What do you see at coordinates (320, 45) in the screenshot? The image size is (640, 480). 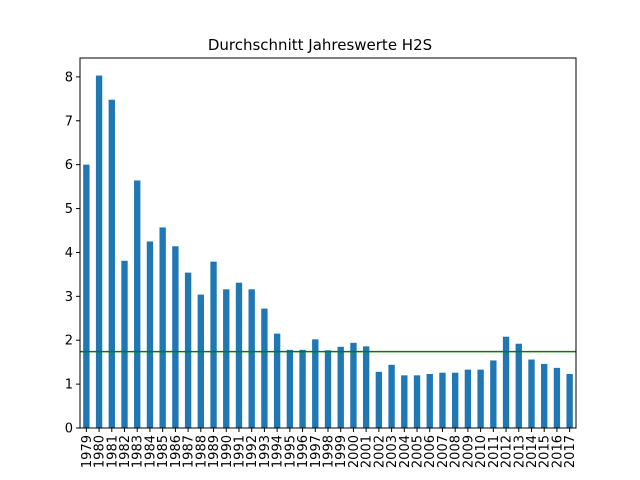 I see `chart-title: Durchschnitt Jahreswerte H2S` at bounding box center [320, 45].